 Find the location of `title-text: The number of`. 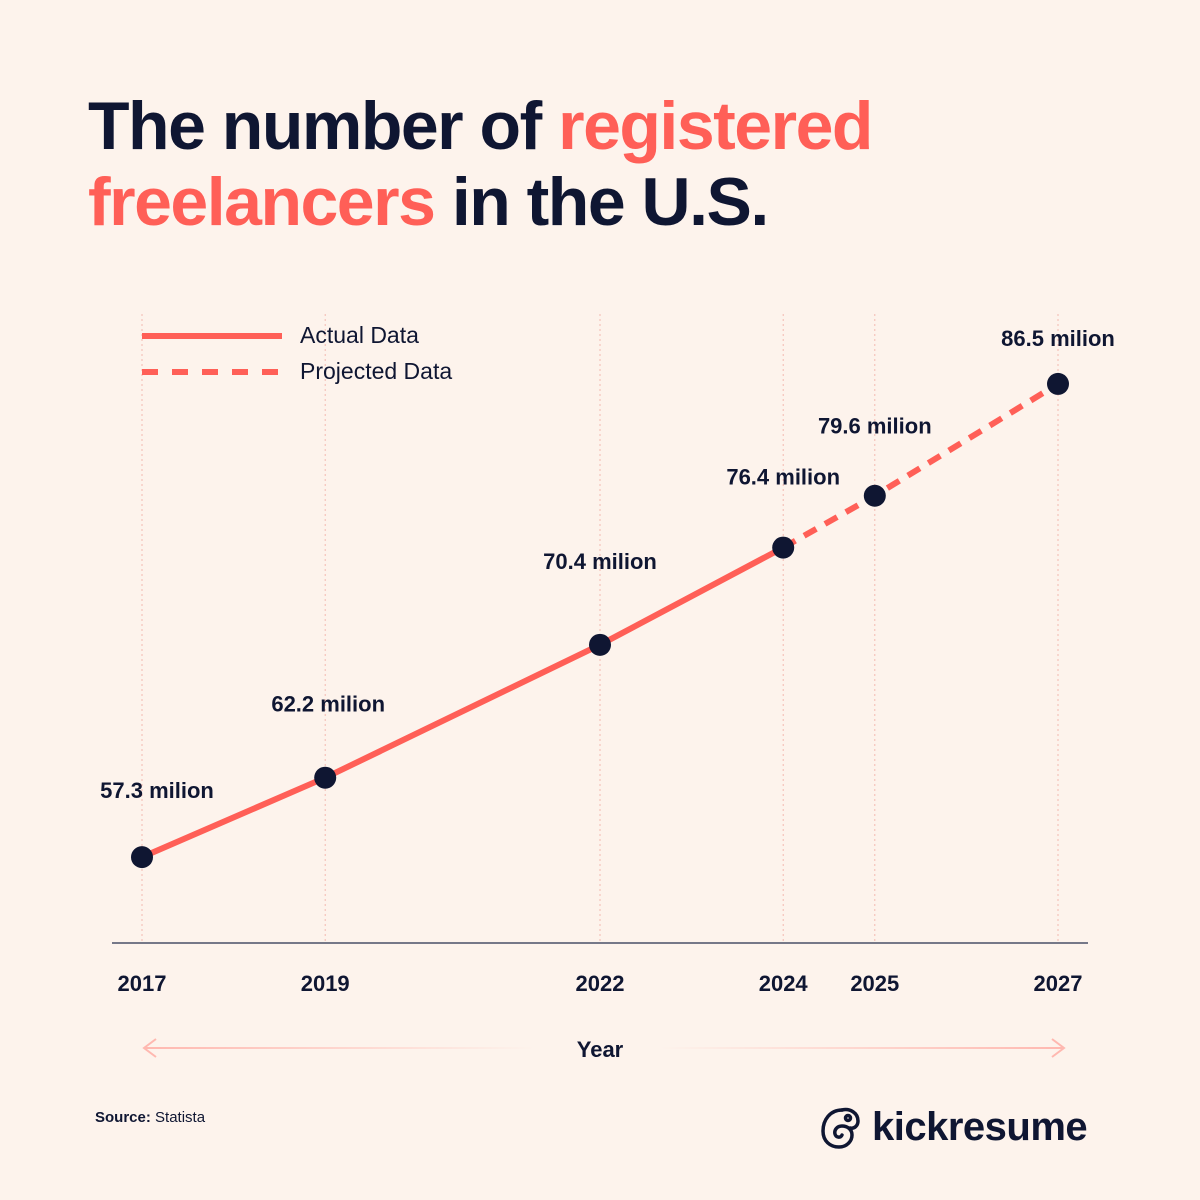

title-text: The number of is located at coordinates (323, 126).